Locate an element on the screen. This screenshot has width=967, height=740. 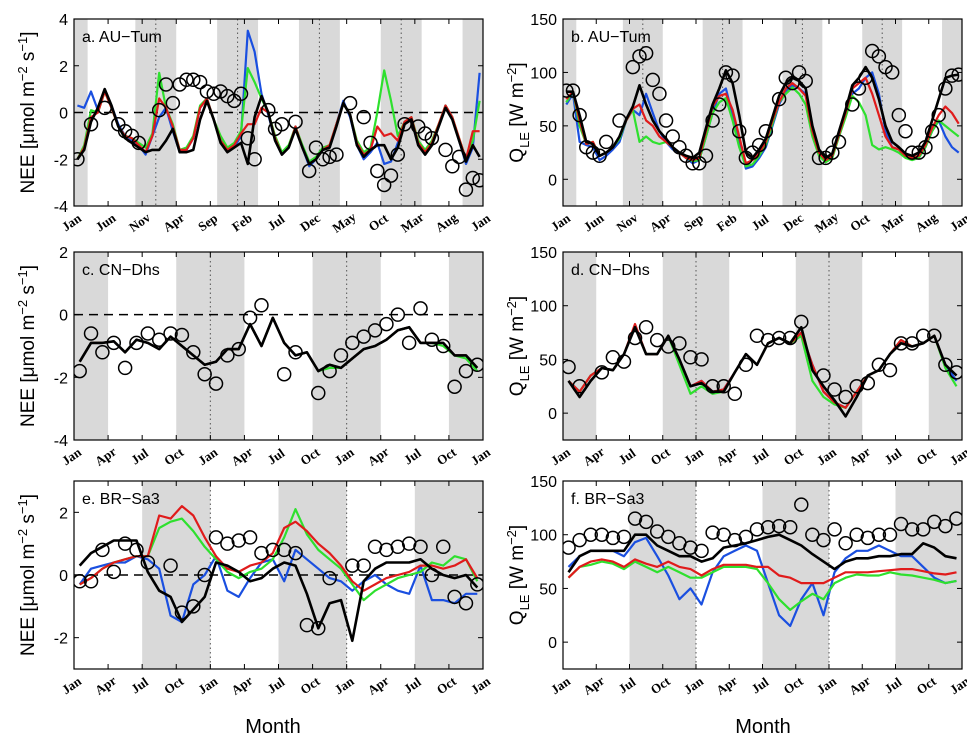
x-tick-label: Feb is located at coordinates (727, 222).